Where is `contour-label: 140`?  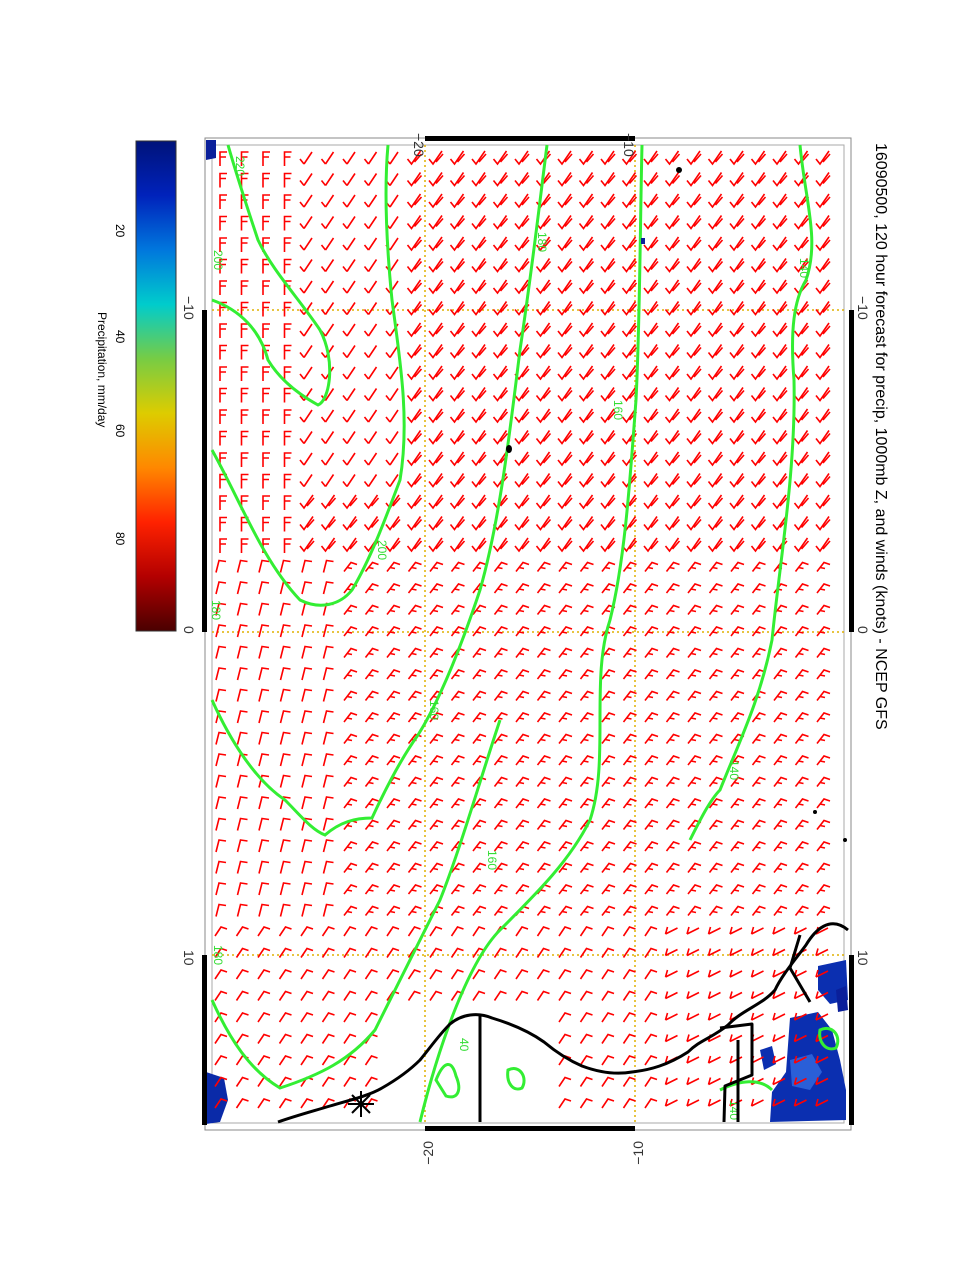 contour-label: 140 is located at coordinates (734, 770).